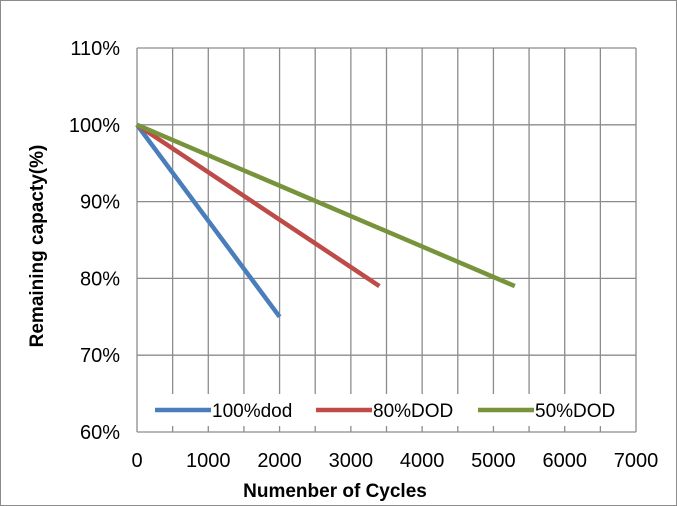 Image resolution: width=677 pixels, height=506 pixels. Describe the element at coordinates (100, 433) in the screenshot. I see `y-tick-label: 60%` at that location.